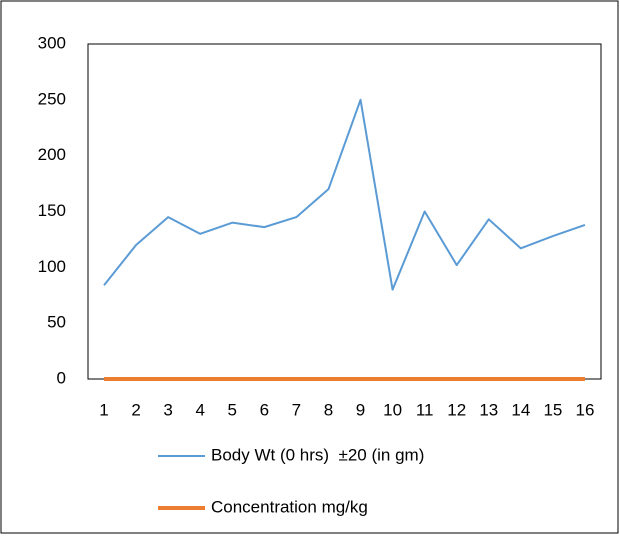 Image resolution: width=620 pixels, height=539 pixels. Describe the element at coordinates (52, 98) in the screenshot. I see `y-tick-label: 250` at that location.